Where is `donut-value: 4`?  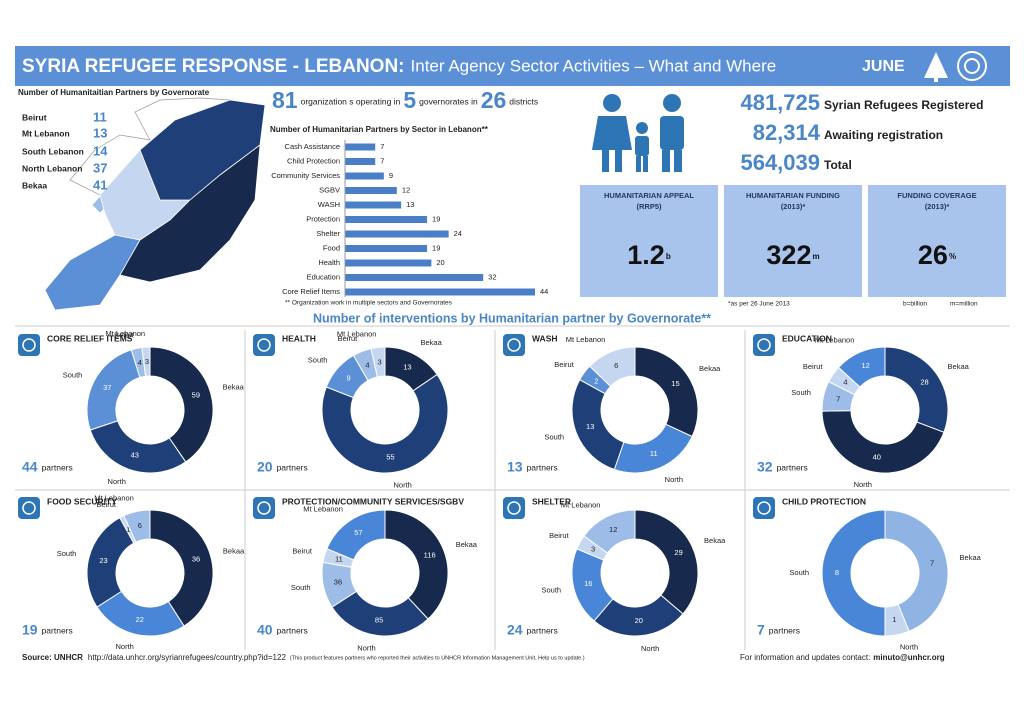
donut-value: 4 is located at coordinates (845, 382).